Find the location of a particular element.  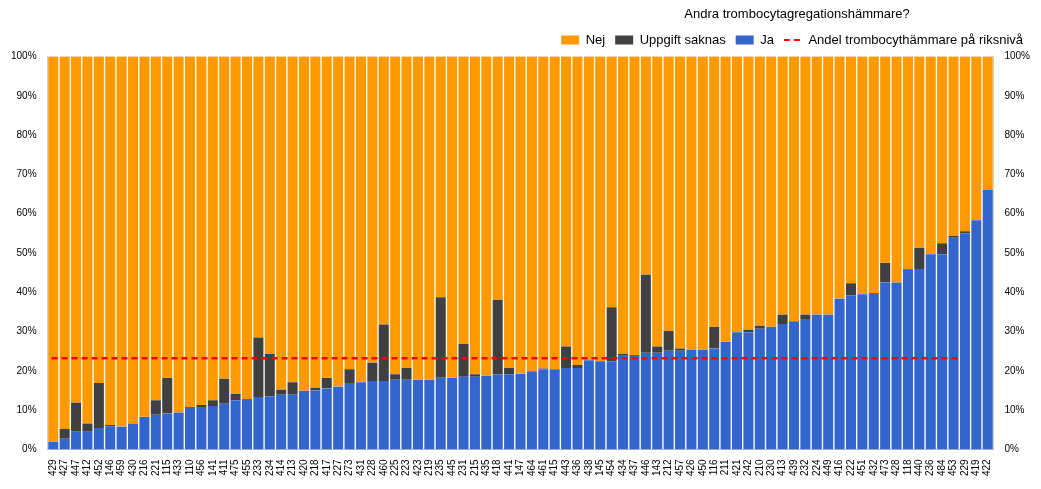

x-tick-label: 450 is located at coordinates (702, 467).